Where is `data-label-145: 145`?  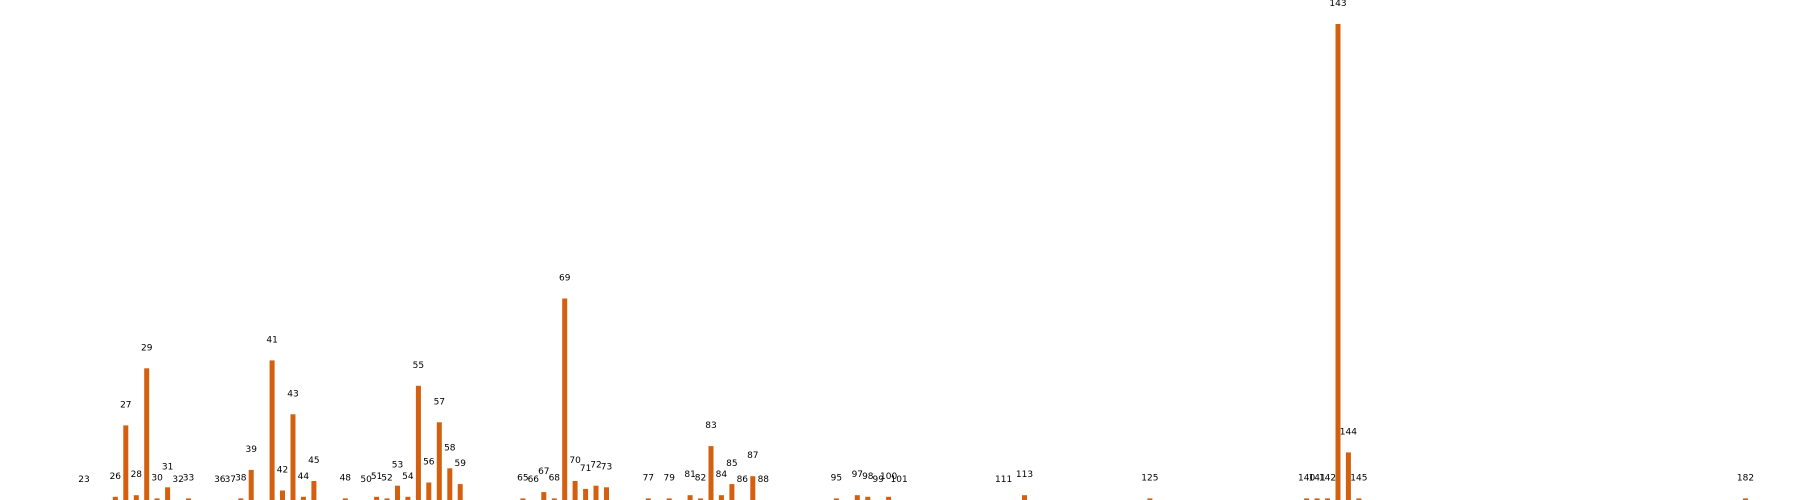 data-label-145: 145 is located at coordinates (1358, 478).